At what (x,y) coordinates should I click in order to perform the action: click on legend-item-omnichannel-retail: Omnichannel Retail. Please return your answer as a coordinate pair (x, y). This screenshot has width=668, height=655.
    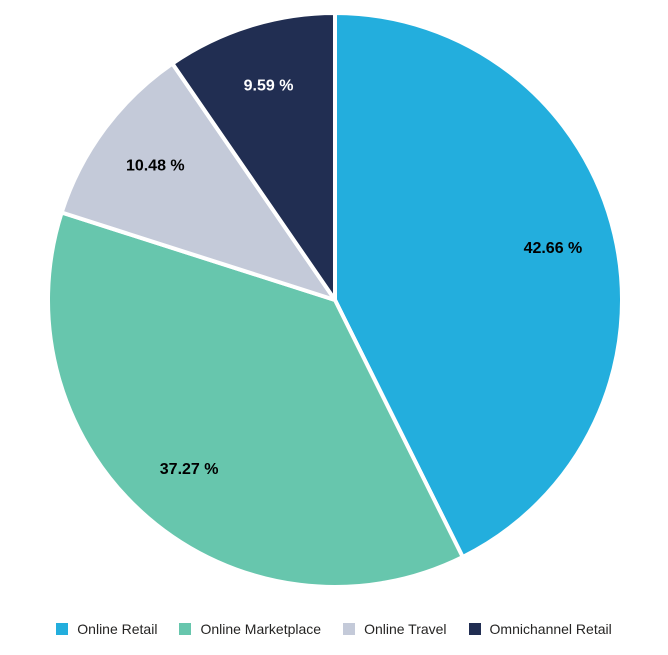
    Looking at the image, I should click on (540, 629).